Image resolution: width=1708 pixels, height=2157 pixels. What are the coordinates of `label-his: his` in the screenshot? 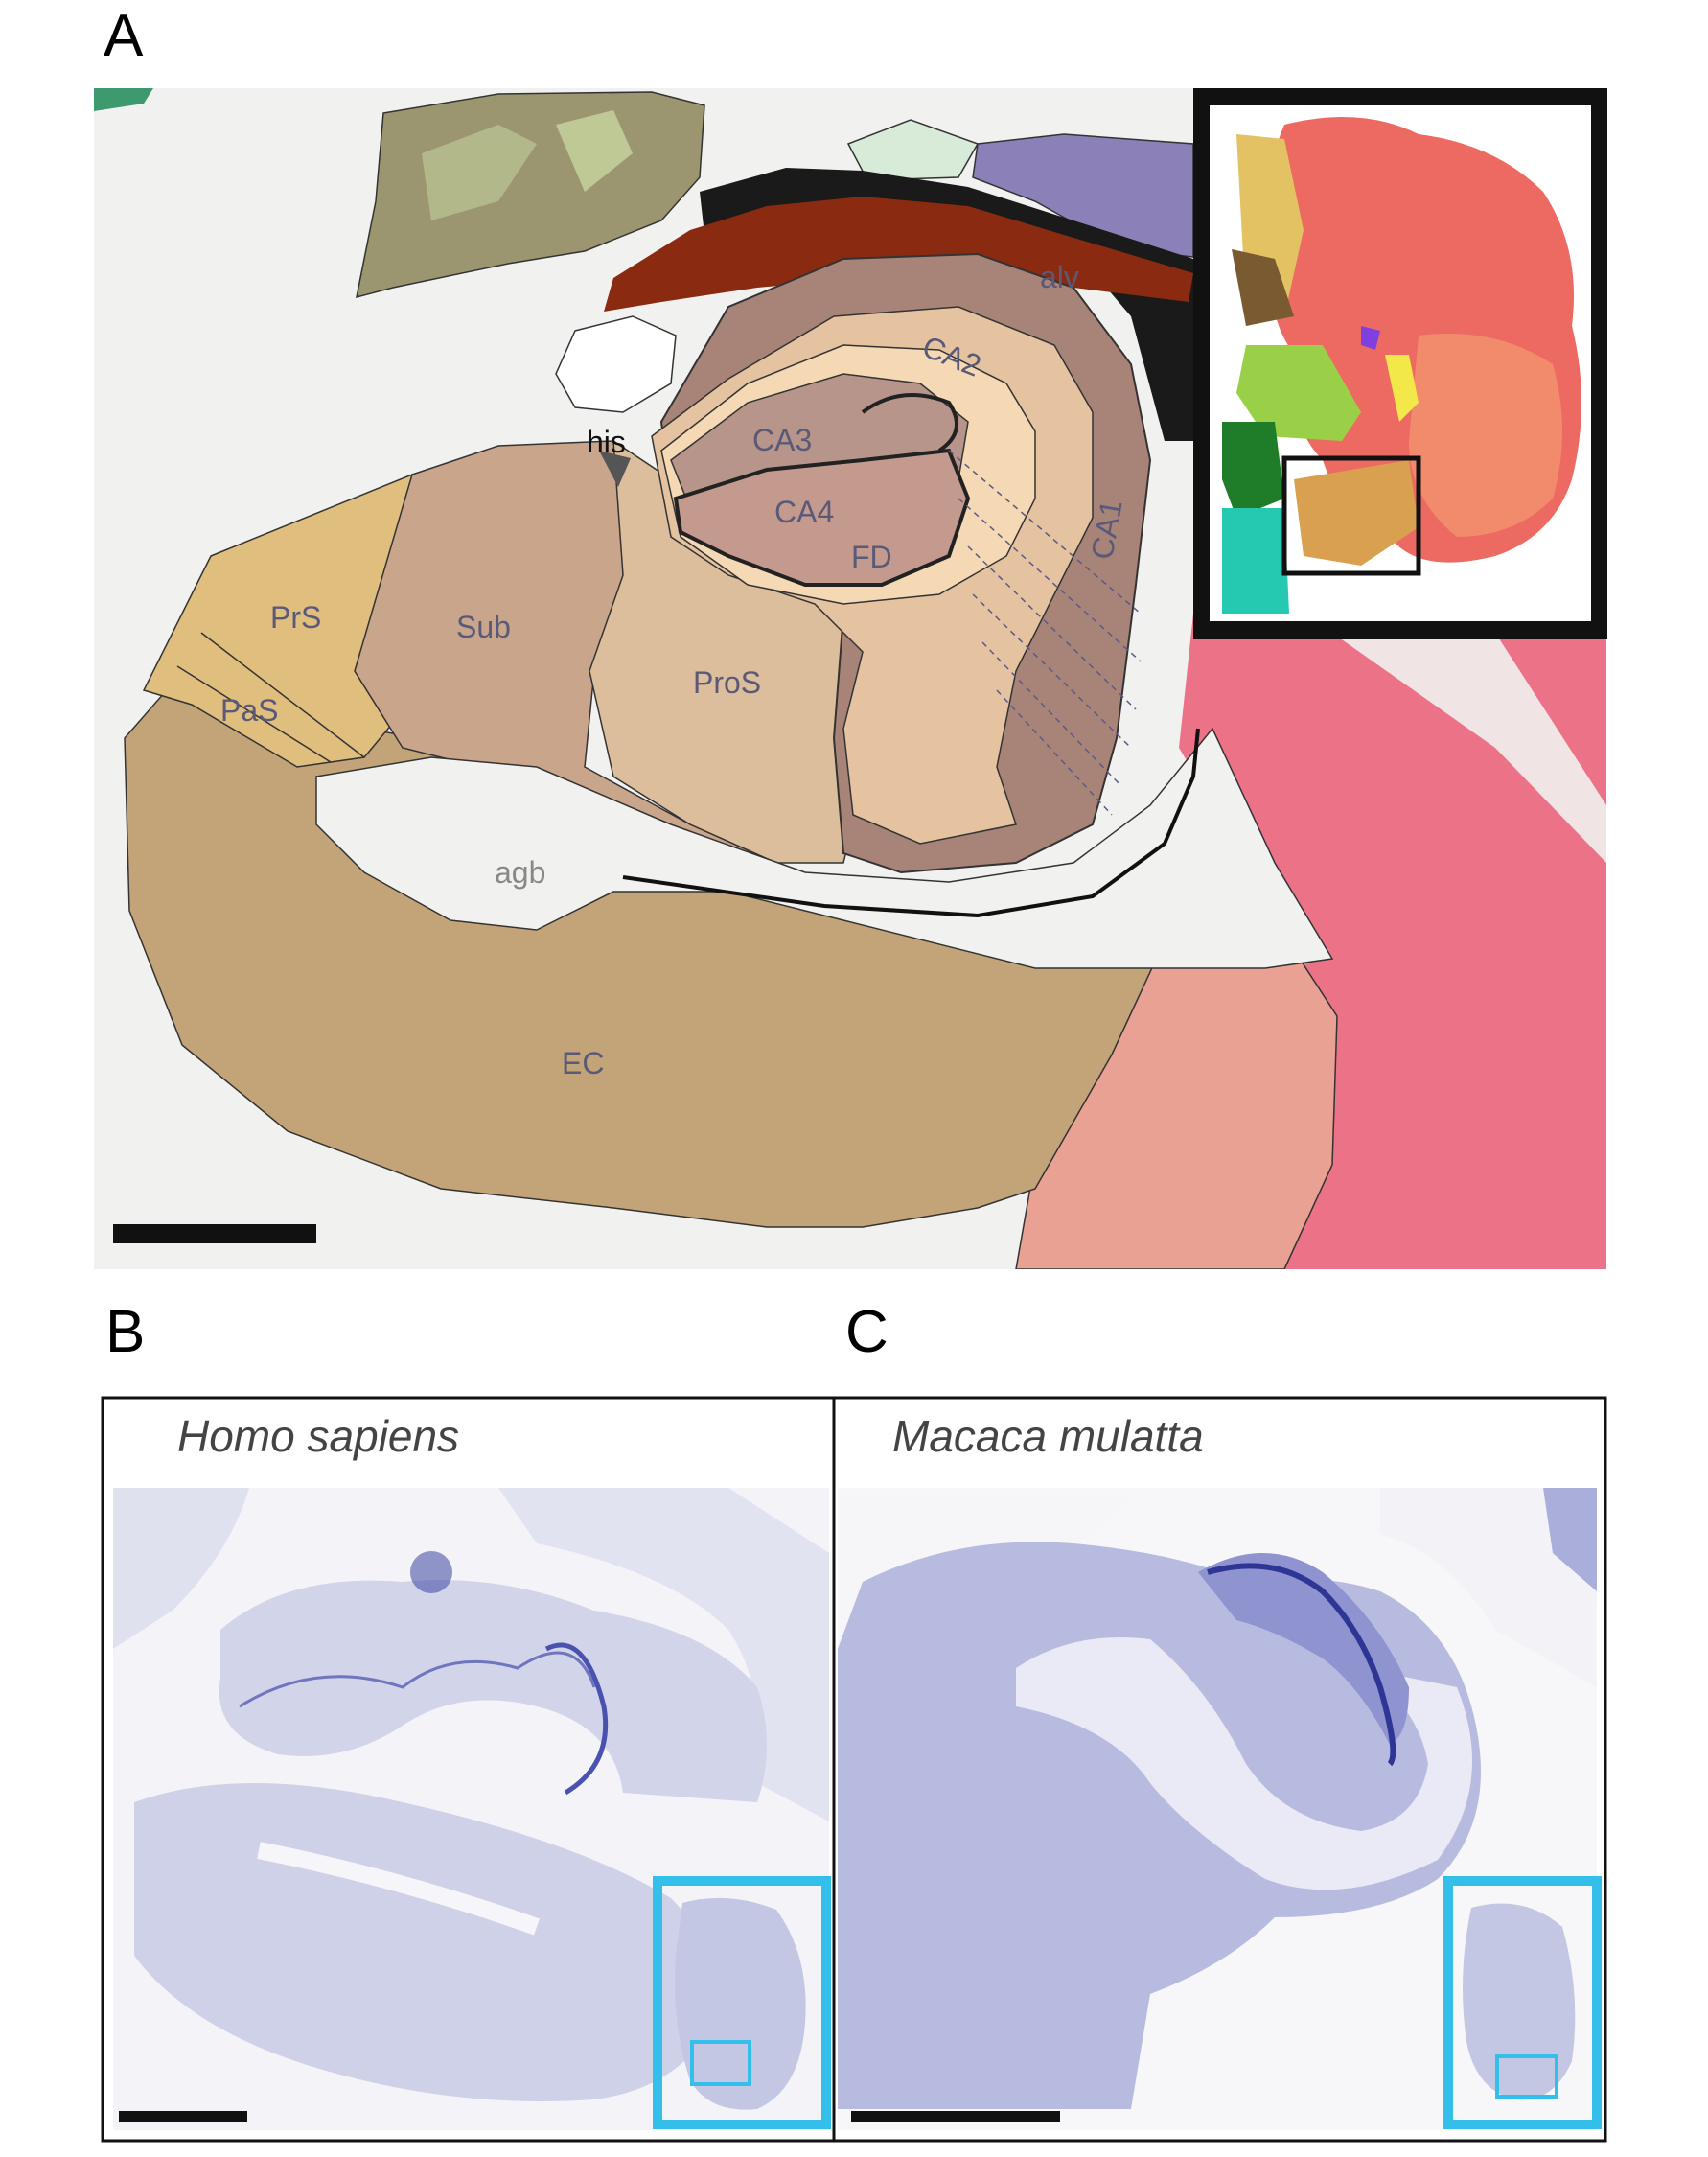 It's located at (606, 442).